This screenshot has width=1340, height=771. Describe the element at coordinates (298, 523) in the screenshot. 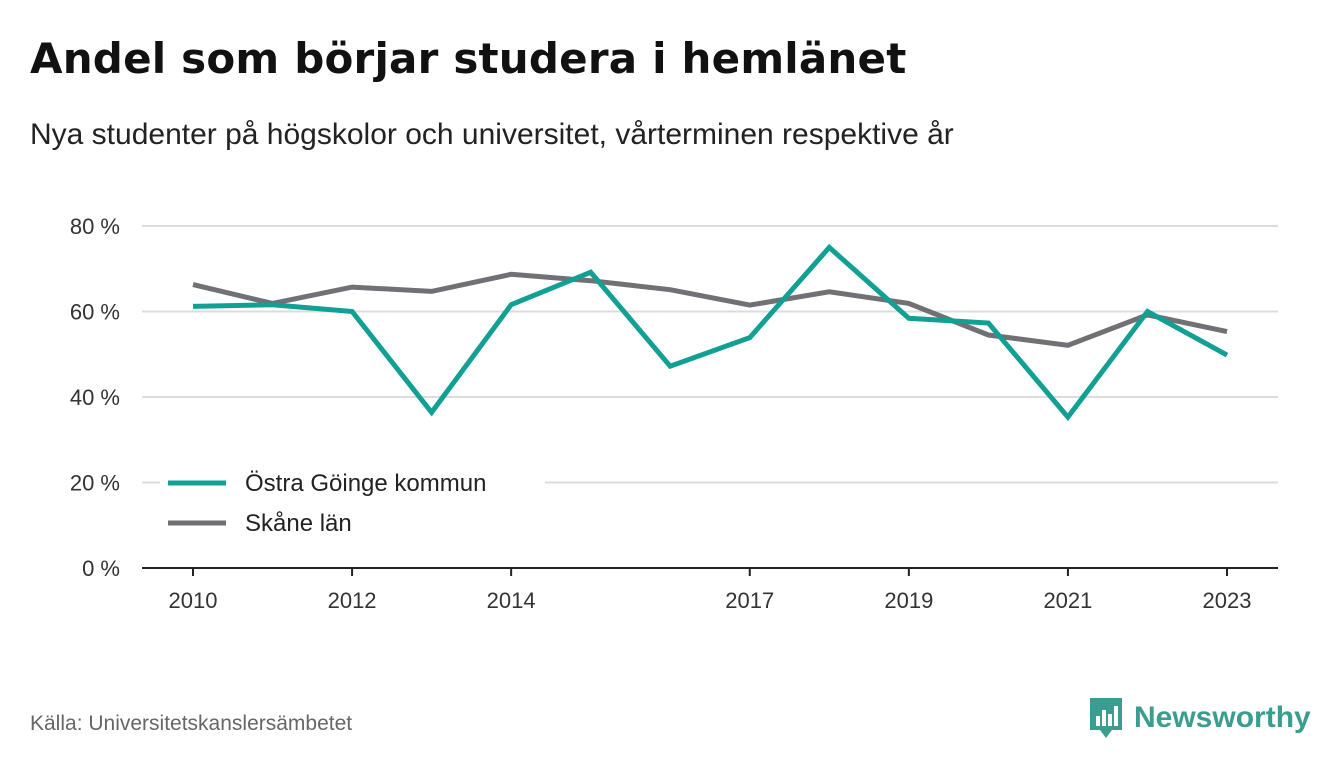

I see `legend-label: Skåne län` at that location.